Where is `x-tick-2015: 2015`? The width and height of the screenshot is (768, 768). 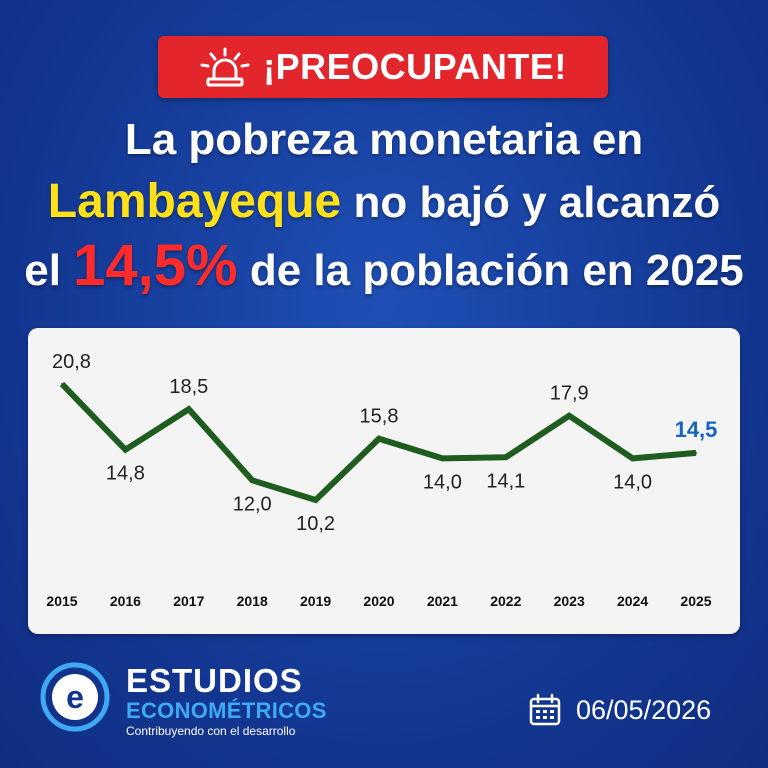 x-tick-2015: 2015 is located at coordinates (61, 601).